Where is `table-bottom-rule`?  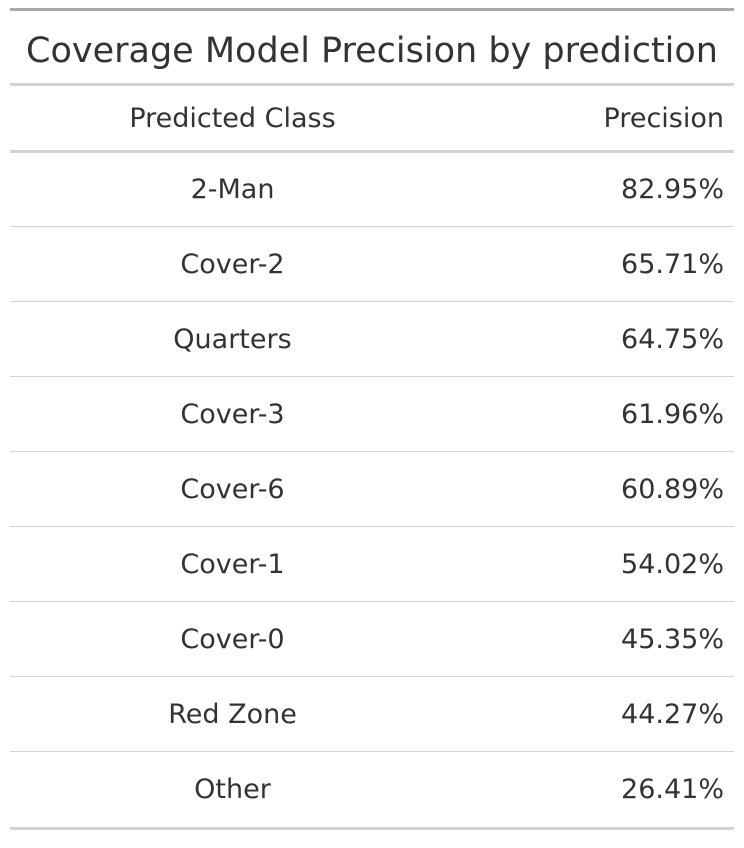
table-bottom-rule is located at coordinates (372, 828).